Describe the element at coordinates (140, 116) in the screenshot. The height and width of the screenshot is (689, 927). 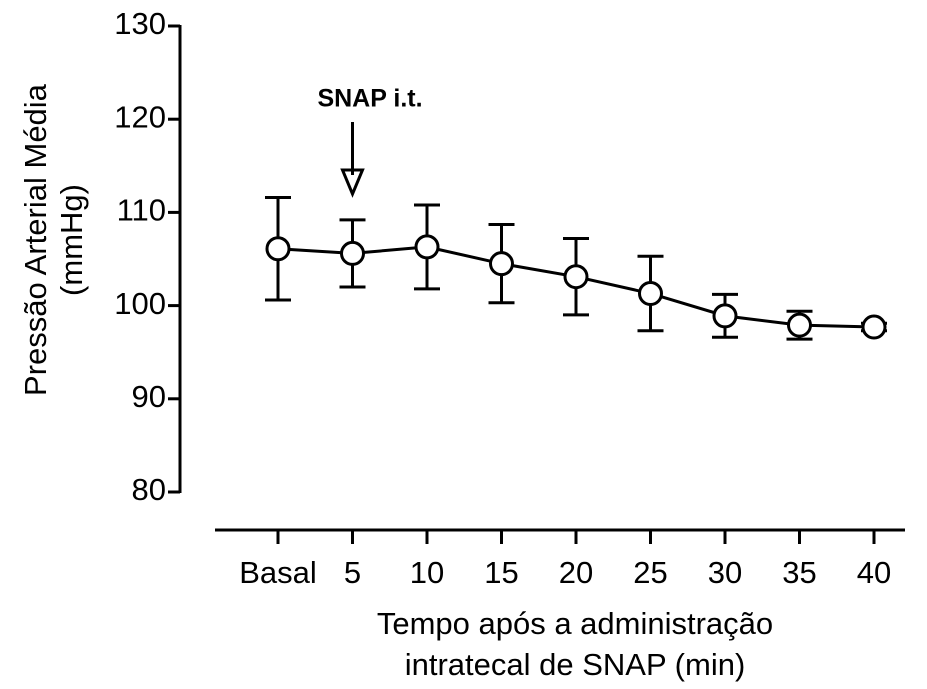
I see `y-tick-label: 120` at that location.